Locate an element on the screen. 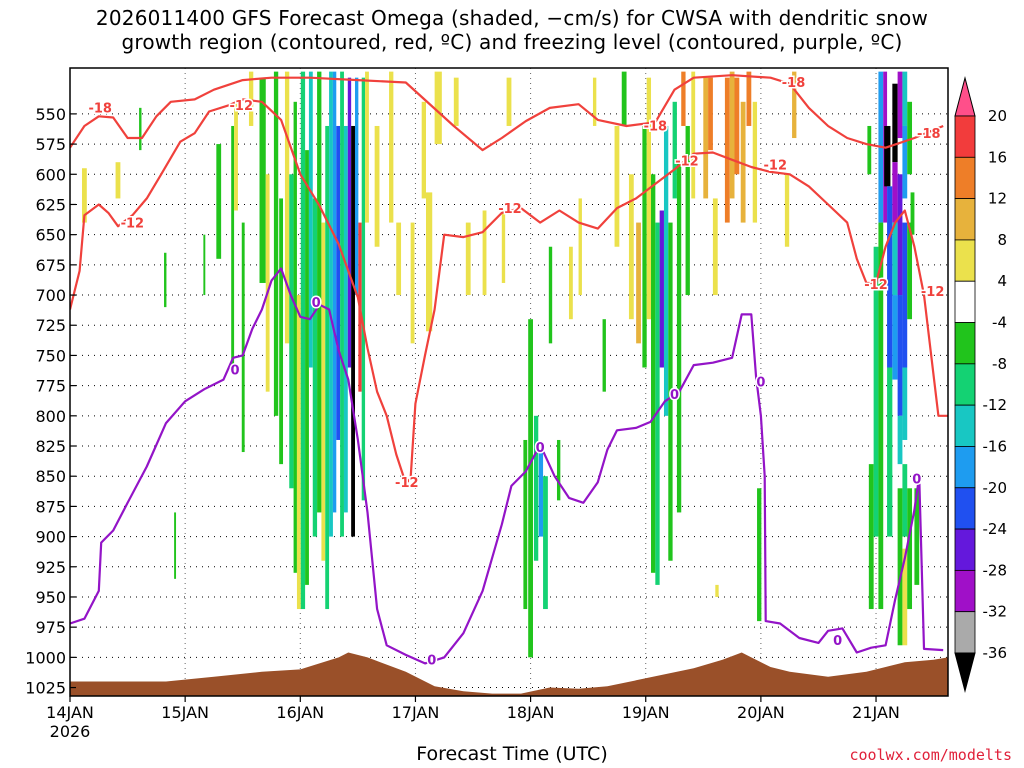 This screenshot has width=1024, height=768. y-tick-label: 675 is located at coordinates (50, 265).